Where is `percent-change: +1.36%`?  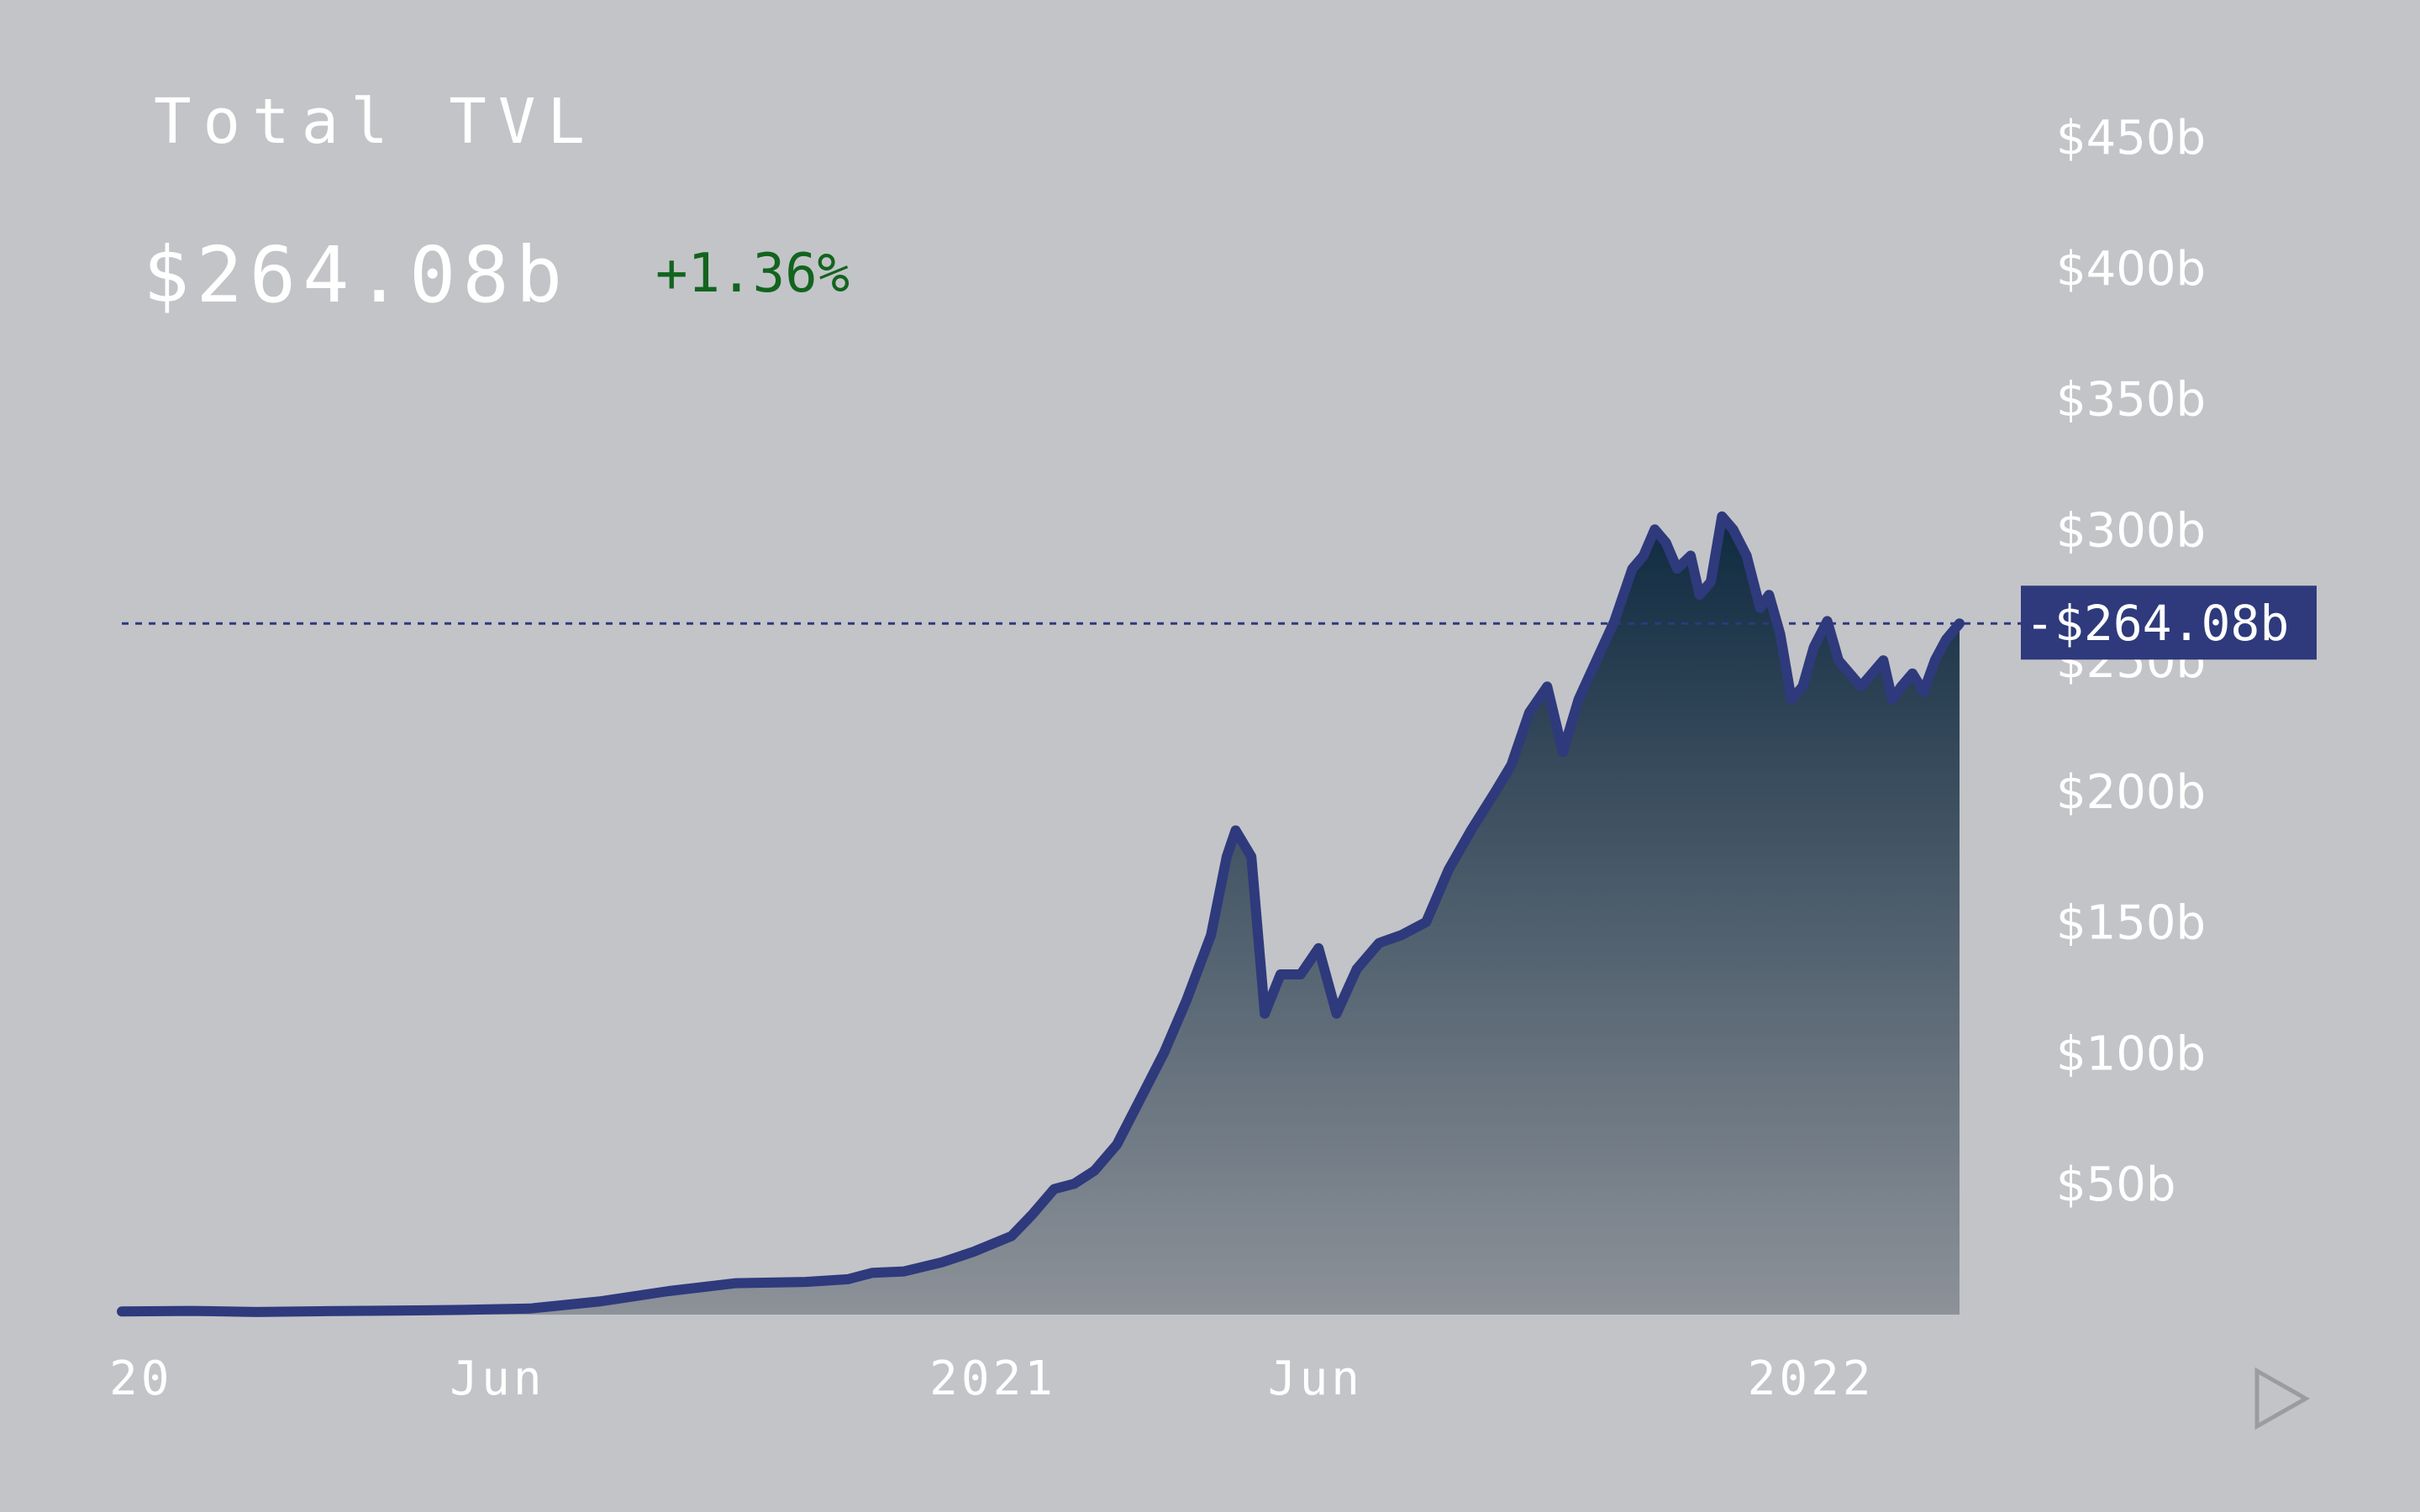
percent-change: +1.36% is located at coordinates (752, 274).